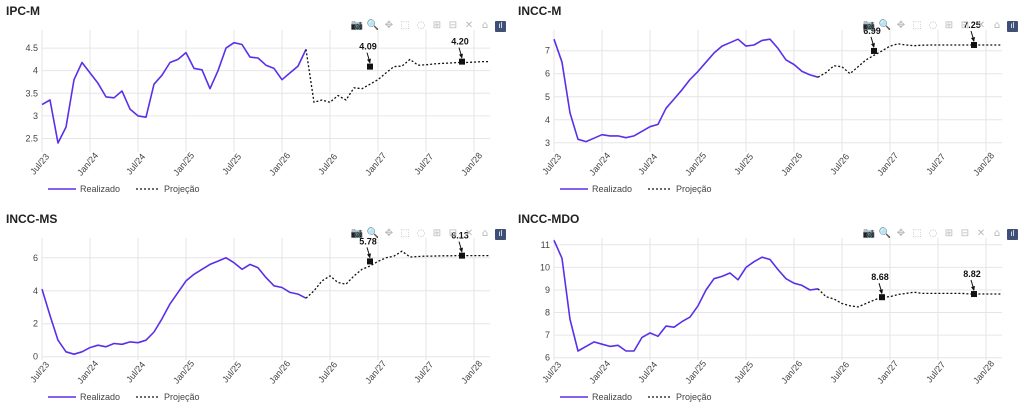 This screenshot has width=1024, height=415. What do you see at coordinates (545, 267) in the screenshot?
I see `y-tick-label: 10` at bounding box center [545, 267].